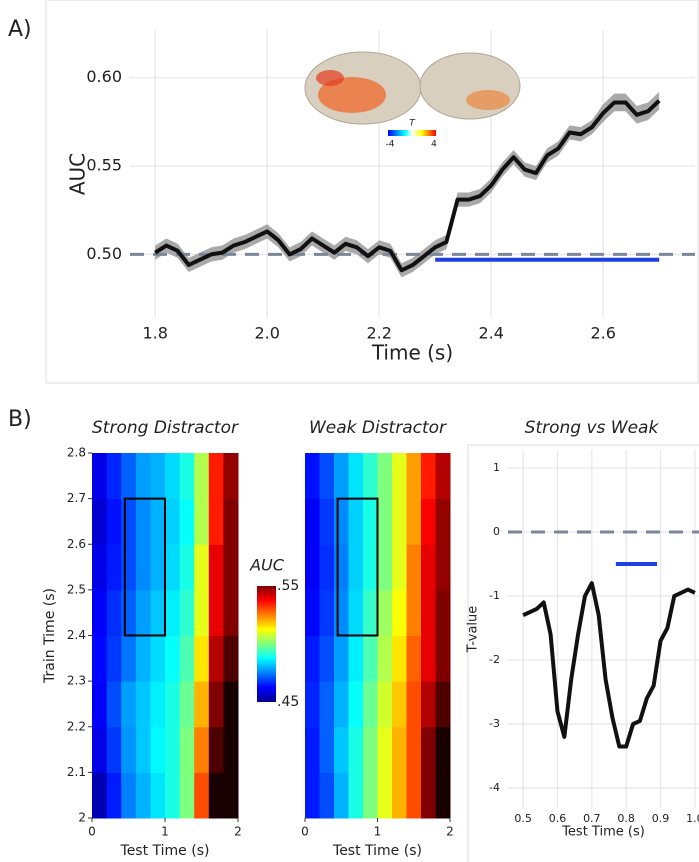 The height and width of the screenshot is (862, 699). What do you see at coordinates (494, 723) in the screenshot?
I see `y-tick-label: -3` at bounding box center [494, 723].